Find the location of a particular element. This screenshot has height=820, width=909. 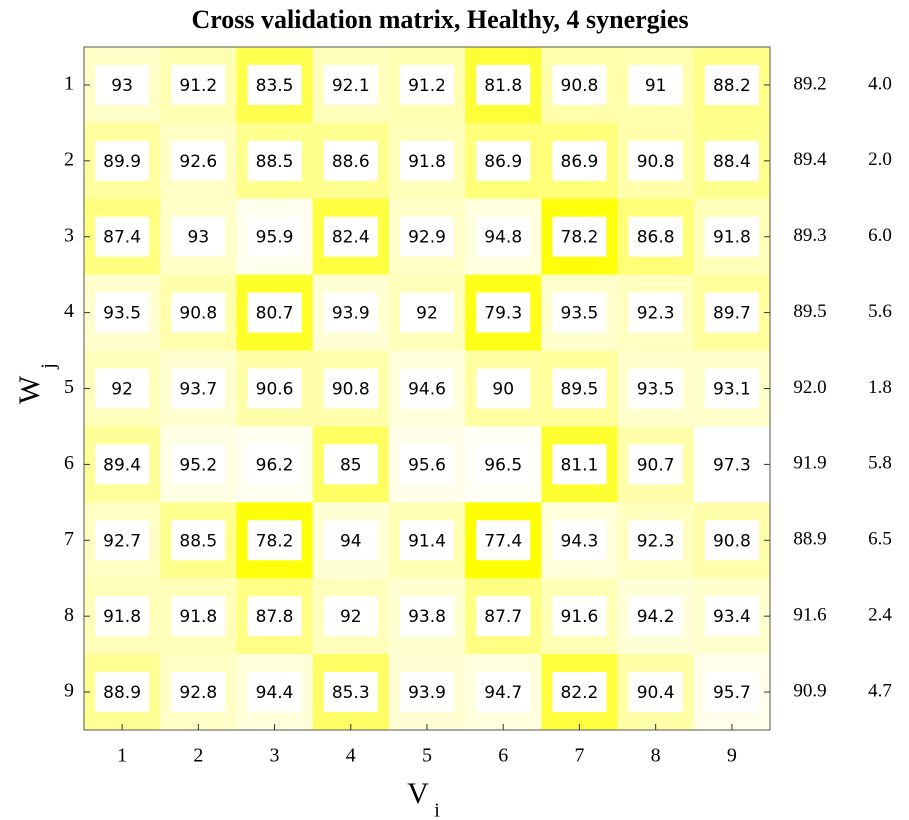

cell-label: 88.9 is located at coordinates (122, 693).